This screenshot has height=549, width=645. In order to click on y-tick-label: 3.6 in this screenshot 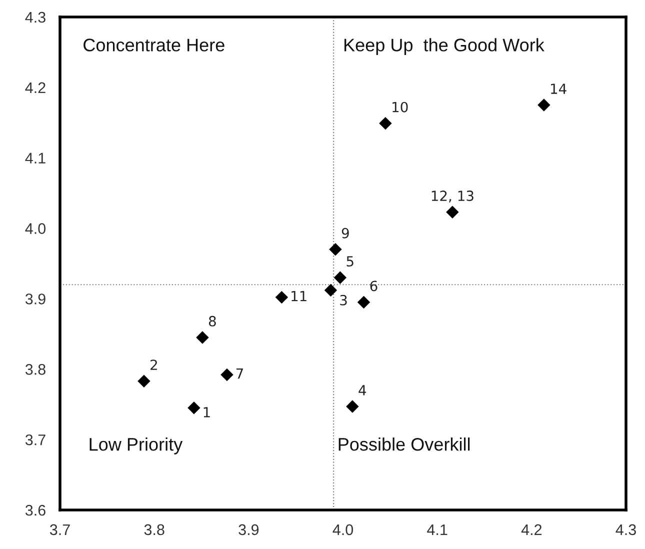, I will do `click(35, 510)`.